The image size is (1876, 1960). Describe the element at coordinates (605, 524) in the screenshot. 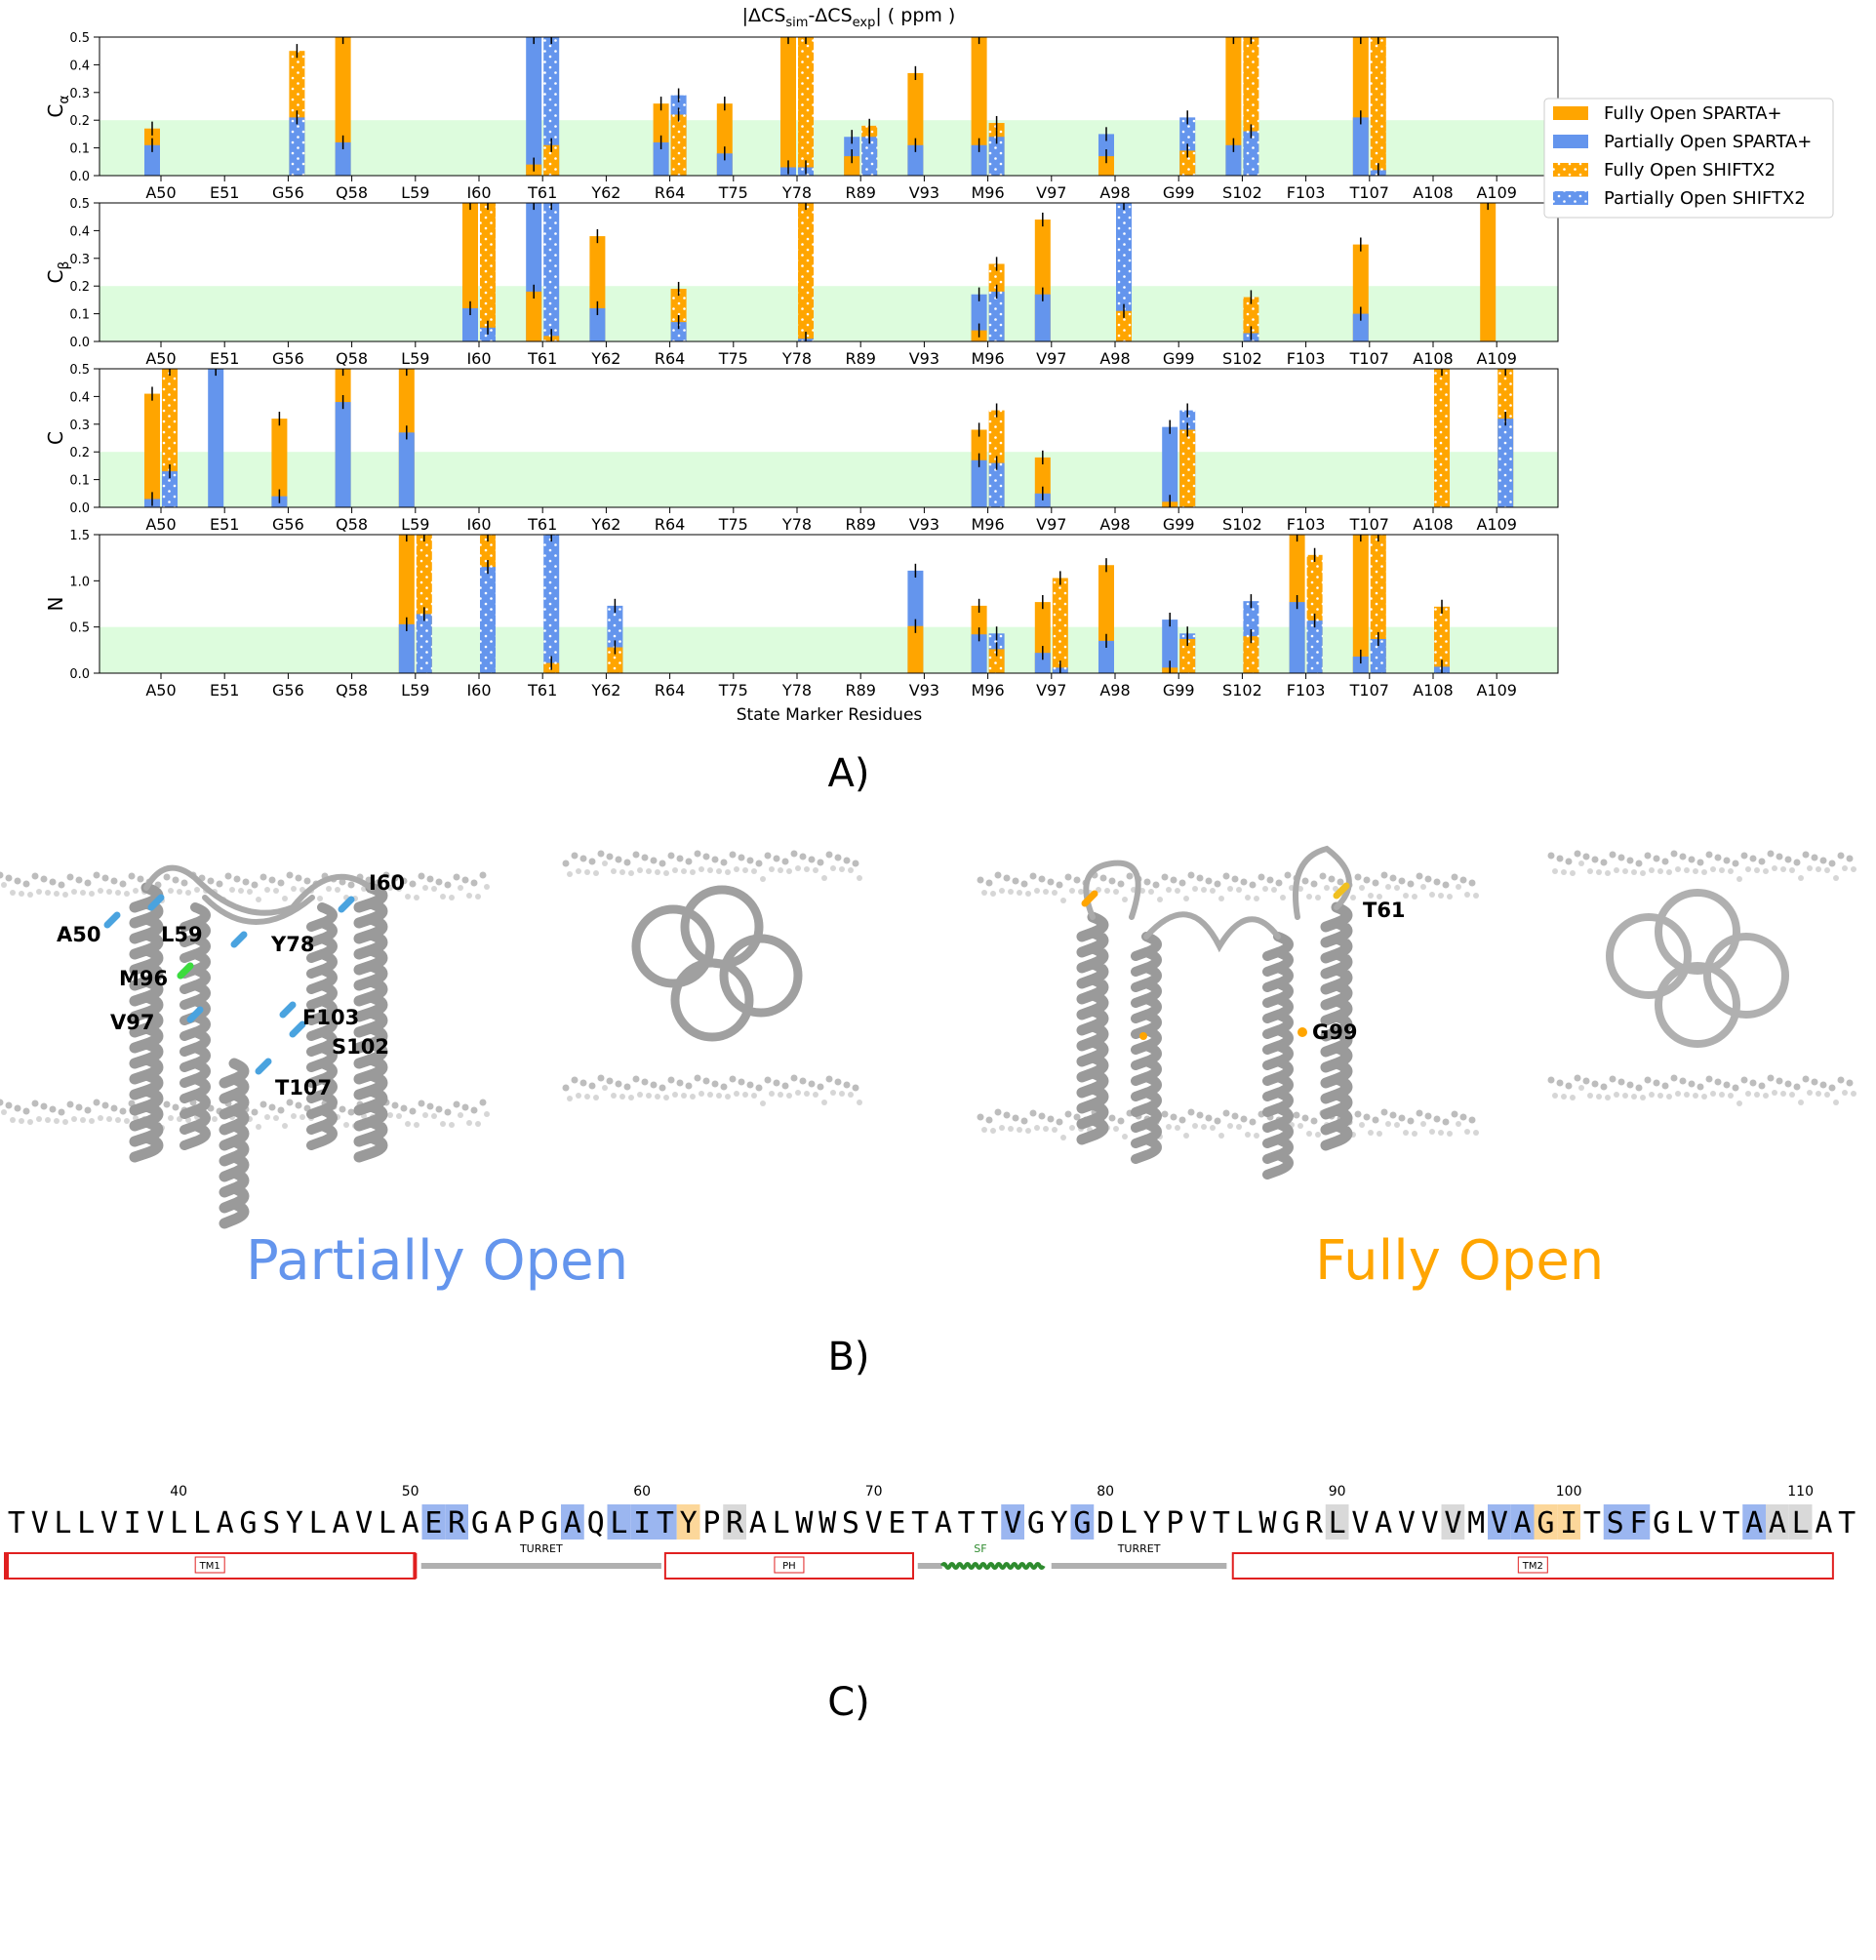

I see `x-tick-label: Y62` at that location.